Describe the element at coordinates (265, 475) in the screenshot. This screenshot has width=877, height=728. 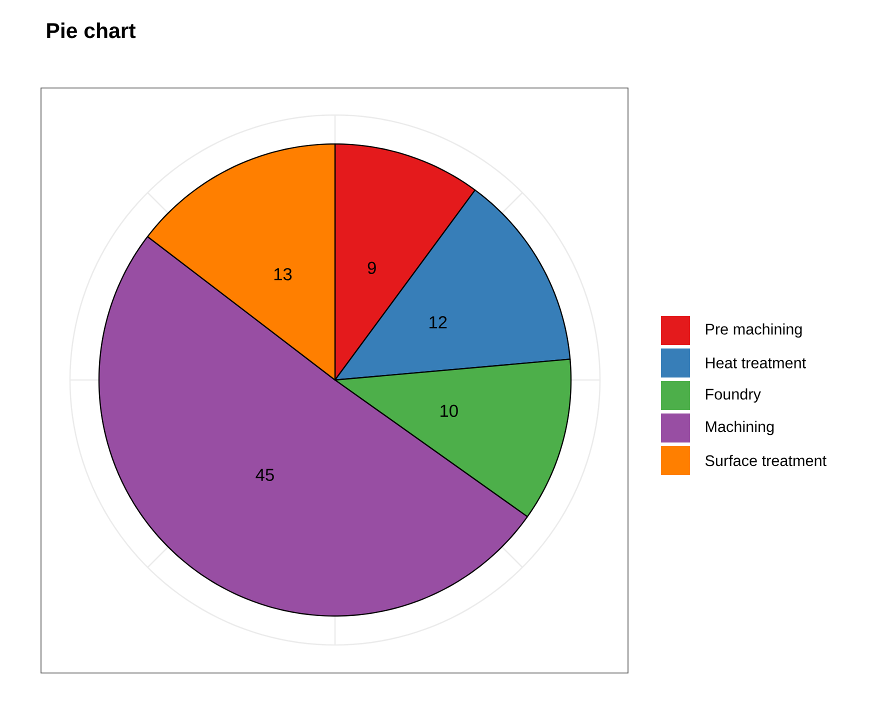
I see `data-label: 45` at that location.